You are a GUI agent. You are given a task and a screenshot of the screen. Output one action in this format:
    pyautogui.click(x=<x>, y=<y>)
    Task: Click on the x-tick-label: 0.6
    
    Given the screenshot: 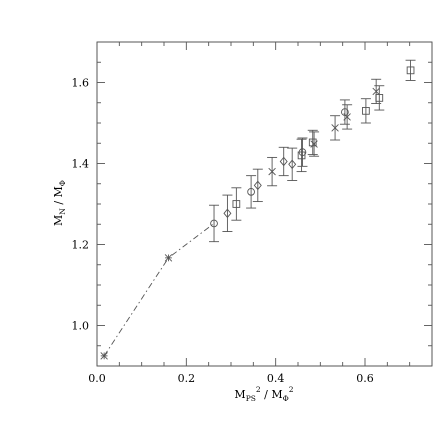 What is the action you would take?
    pyautogui.click(x=365, y=378)
    